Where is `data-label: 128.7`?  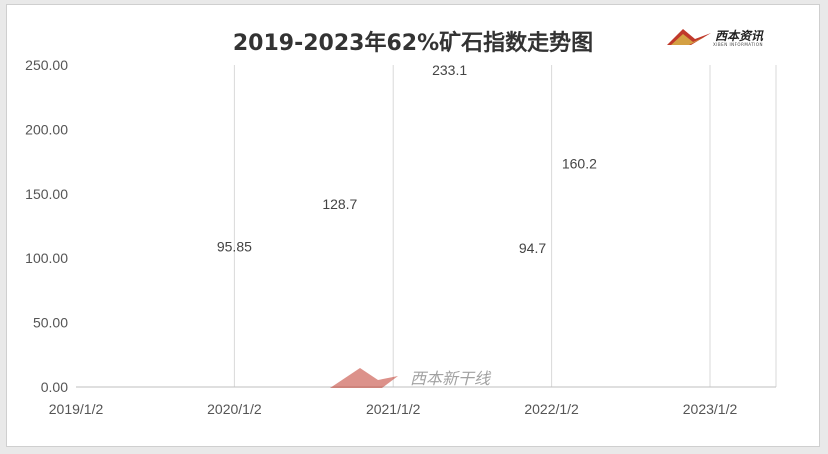 data-label: 128.7 is located at coordinates (339, 204).